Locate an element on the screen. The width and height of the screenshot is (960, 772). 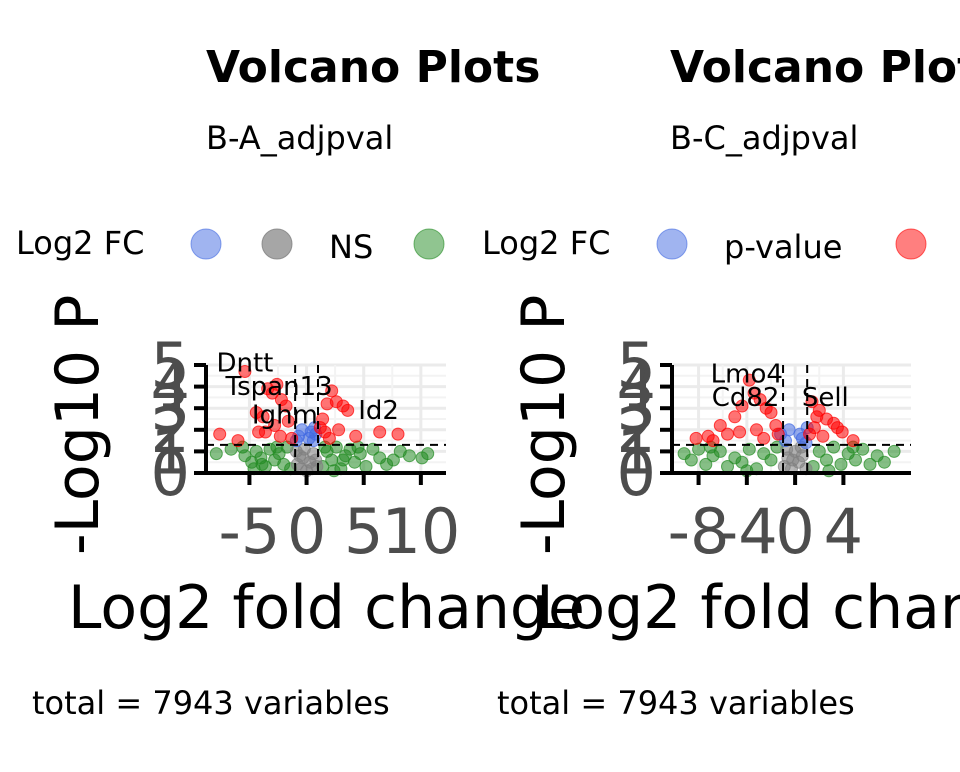
panel-1-xtick-label-2: 5 is located at coordinates (363, 531).